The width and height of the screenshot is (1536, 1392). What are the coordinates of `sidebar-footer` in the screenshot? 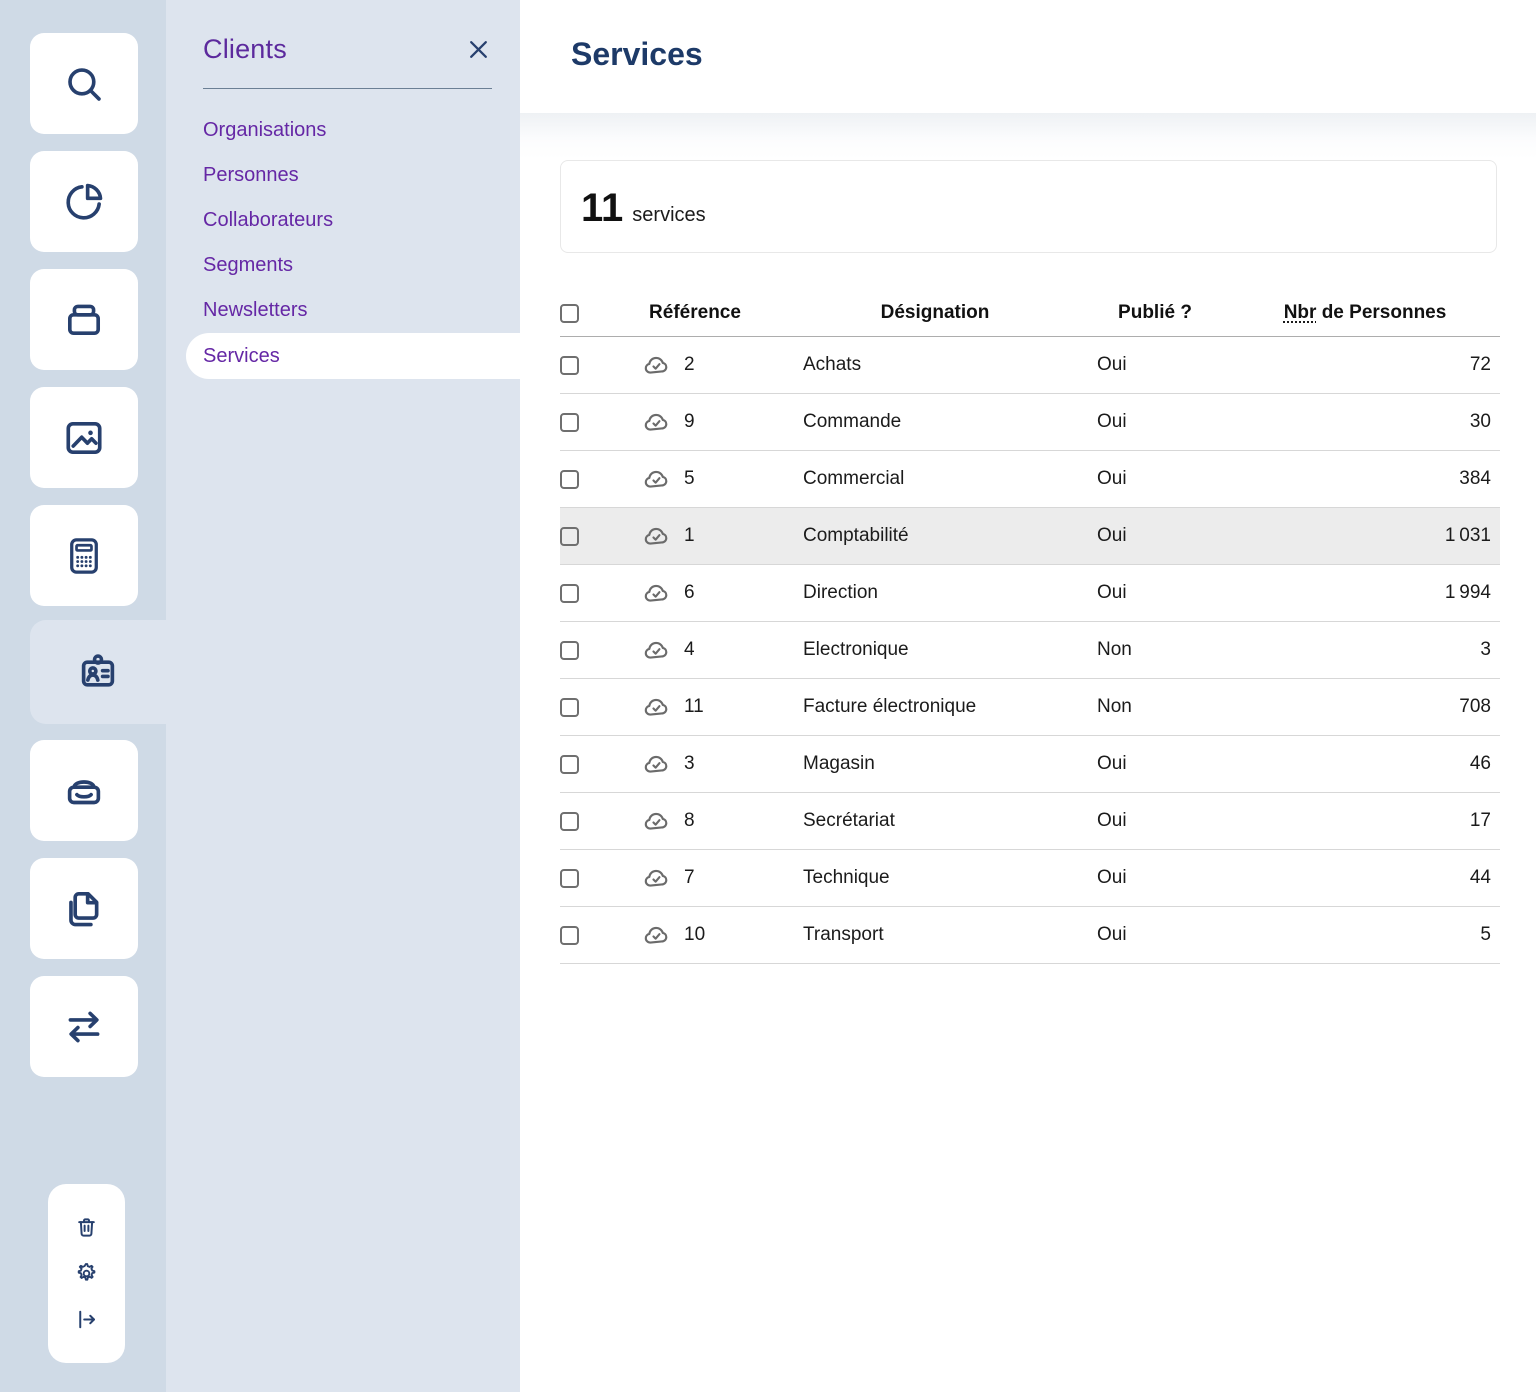 It's located at (86, 1273).